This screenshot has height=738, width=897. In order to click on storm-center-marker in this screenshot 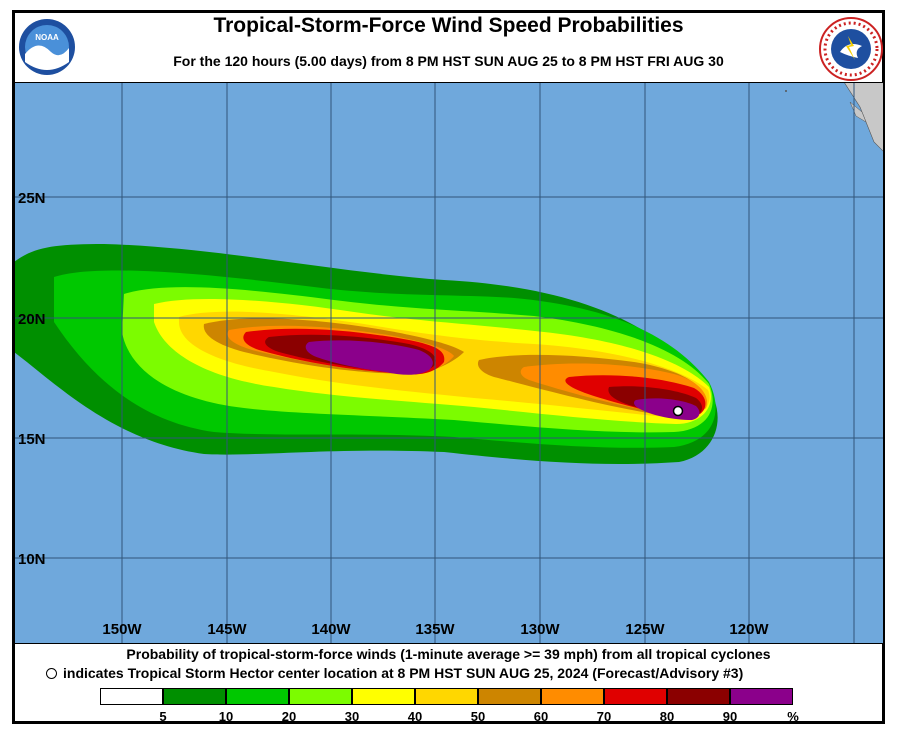, I will do `click(678, 411)`.